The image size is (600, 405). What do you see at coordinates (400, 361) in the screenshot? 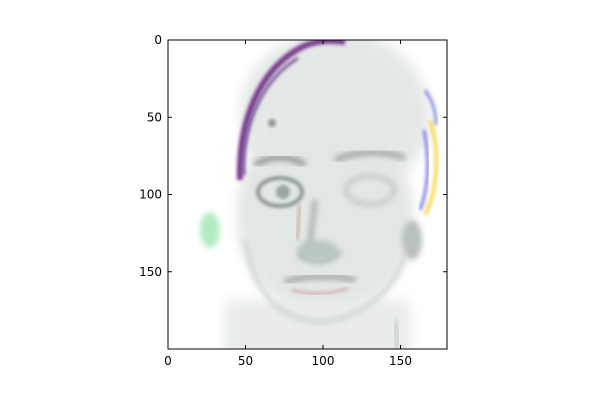
I see `x-tick-label: 150` at bounding box center [400, 361].